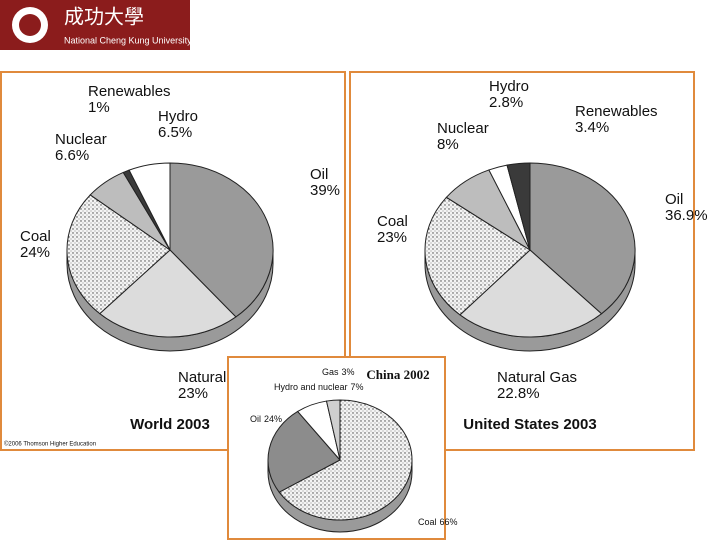 The image size is (720, 540). Describe the element at coordinates (50, 444) in the screenshot. I see `credit: ©2006 Thomson Higher Education` at that location.